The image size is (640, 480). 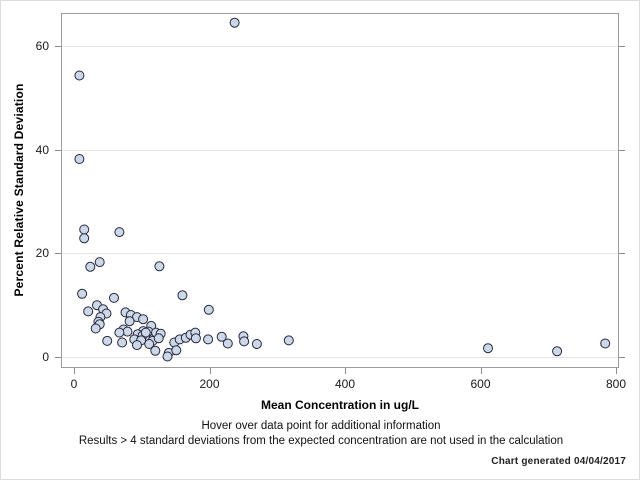 I want to click on y-tick-label: 20, so click(x=42, y=253).